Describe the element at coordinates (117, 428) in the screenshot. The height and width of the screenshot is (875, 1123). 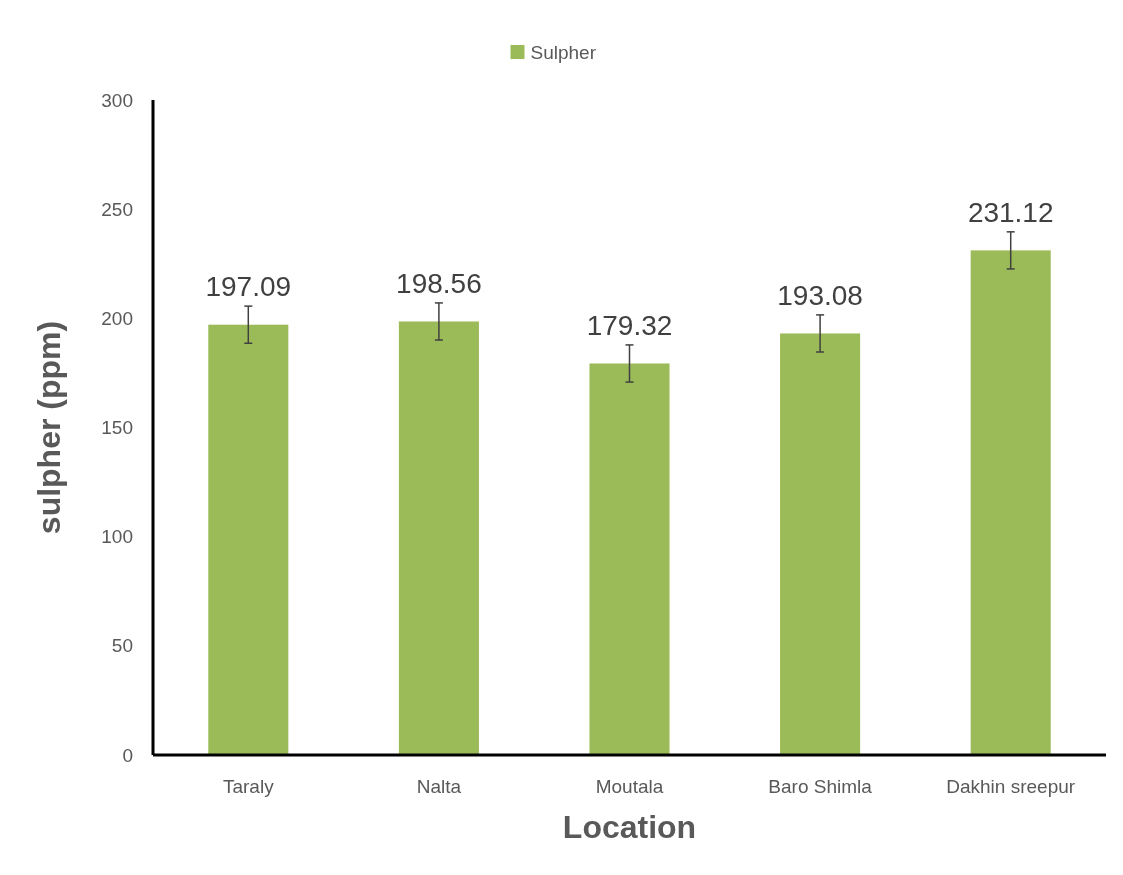
I see `y-tick-label: 150` at that location.